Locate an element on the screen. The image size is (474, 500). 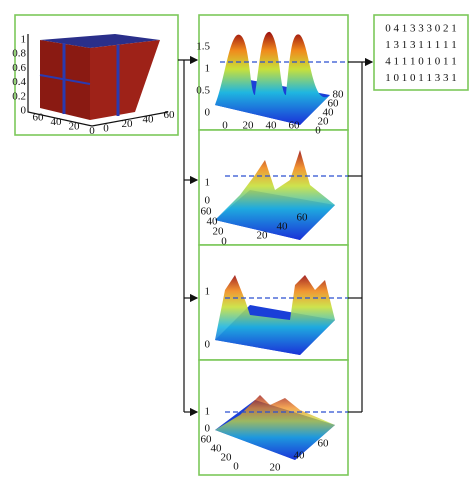
matrix-row: 1 3 1 3 1 1 1 1 1 is located at coordinates (421, 45).